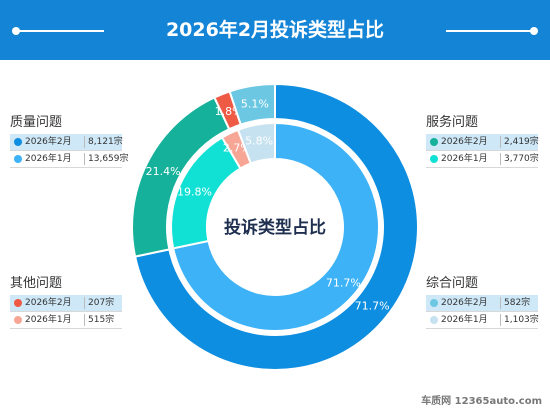 The width and height of the screenshot is (550, 412). Describe the element at coordinates (36, 283) in the screenshot. I see `legend-group-title: 其他问题` at that location.